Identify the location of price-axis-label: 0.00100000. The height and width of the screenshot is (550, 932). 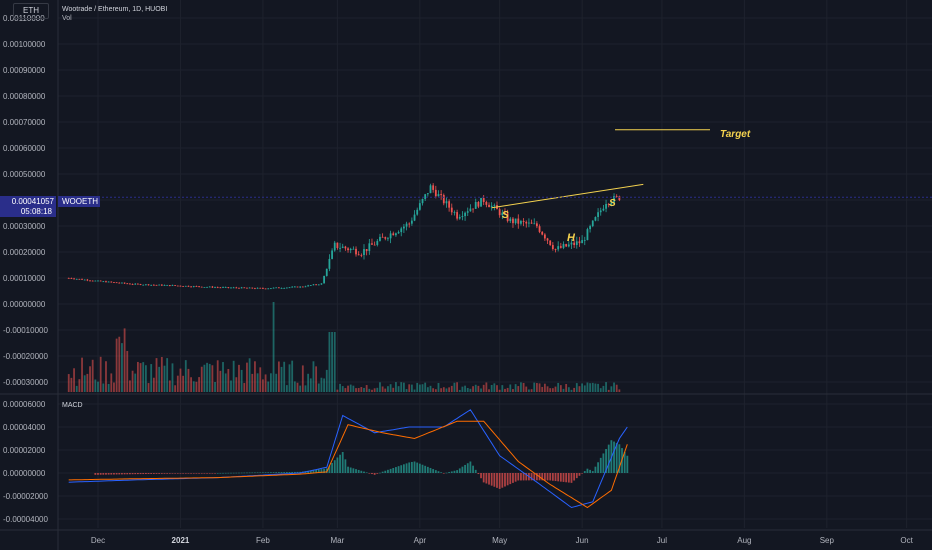
(24, 44).